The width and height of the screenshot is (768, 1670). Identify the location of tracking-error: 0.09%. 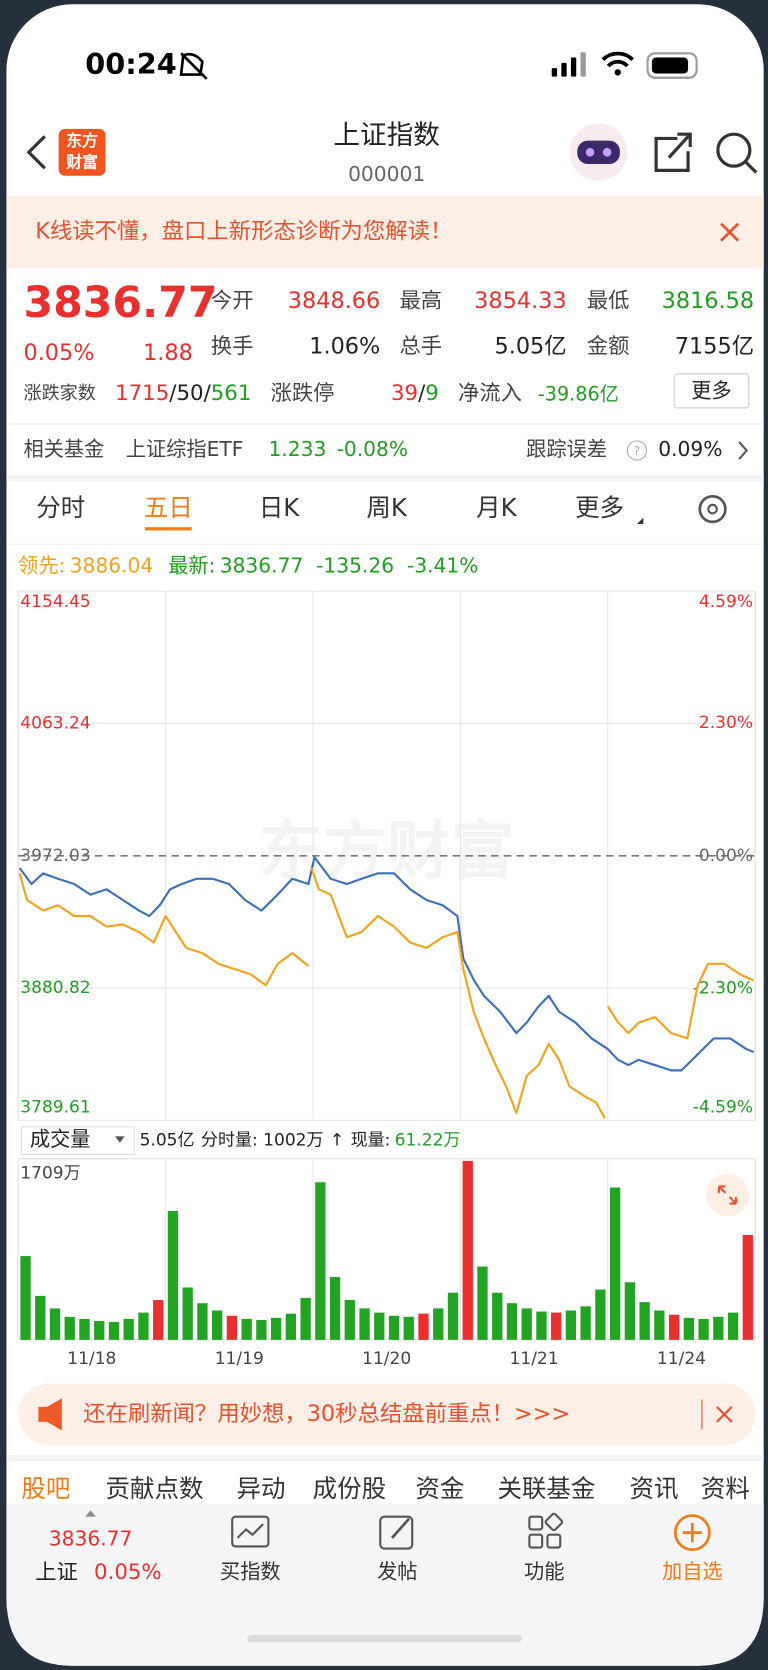
(690, 449).